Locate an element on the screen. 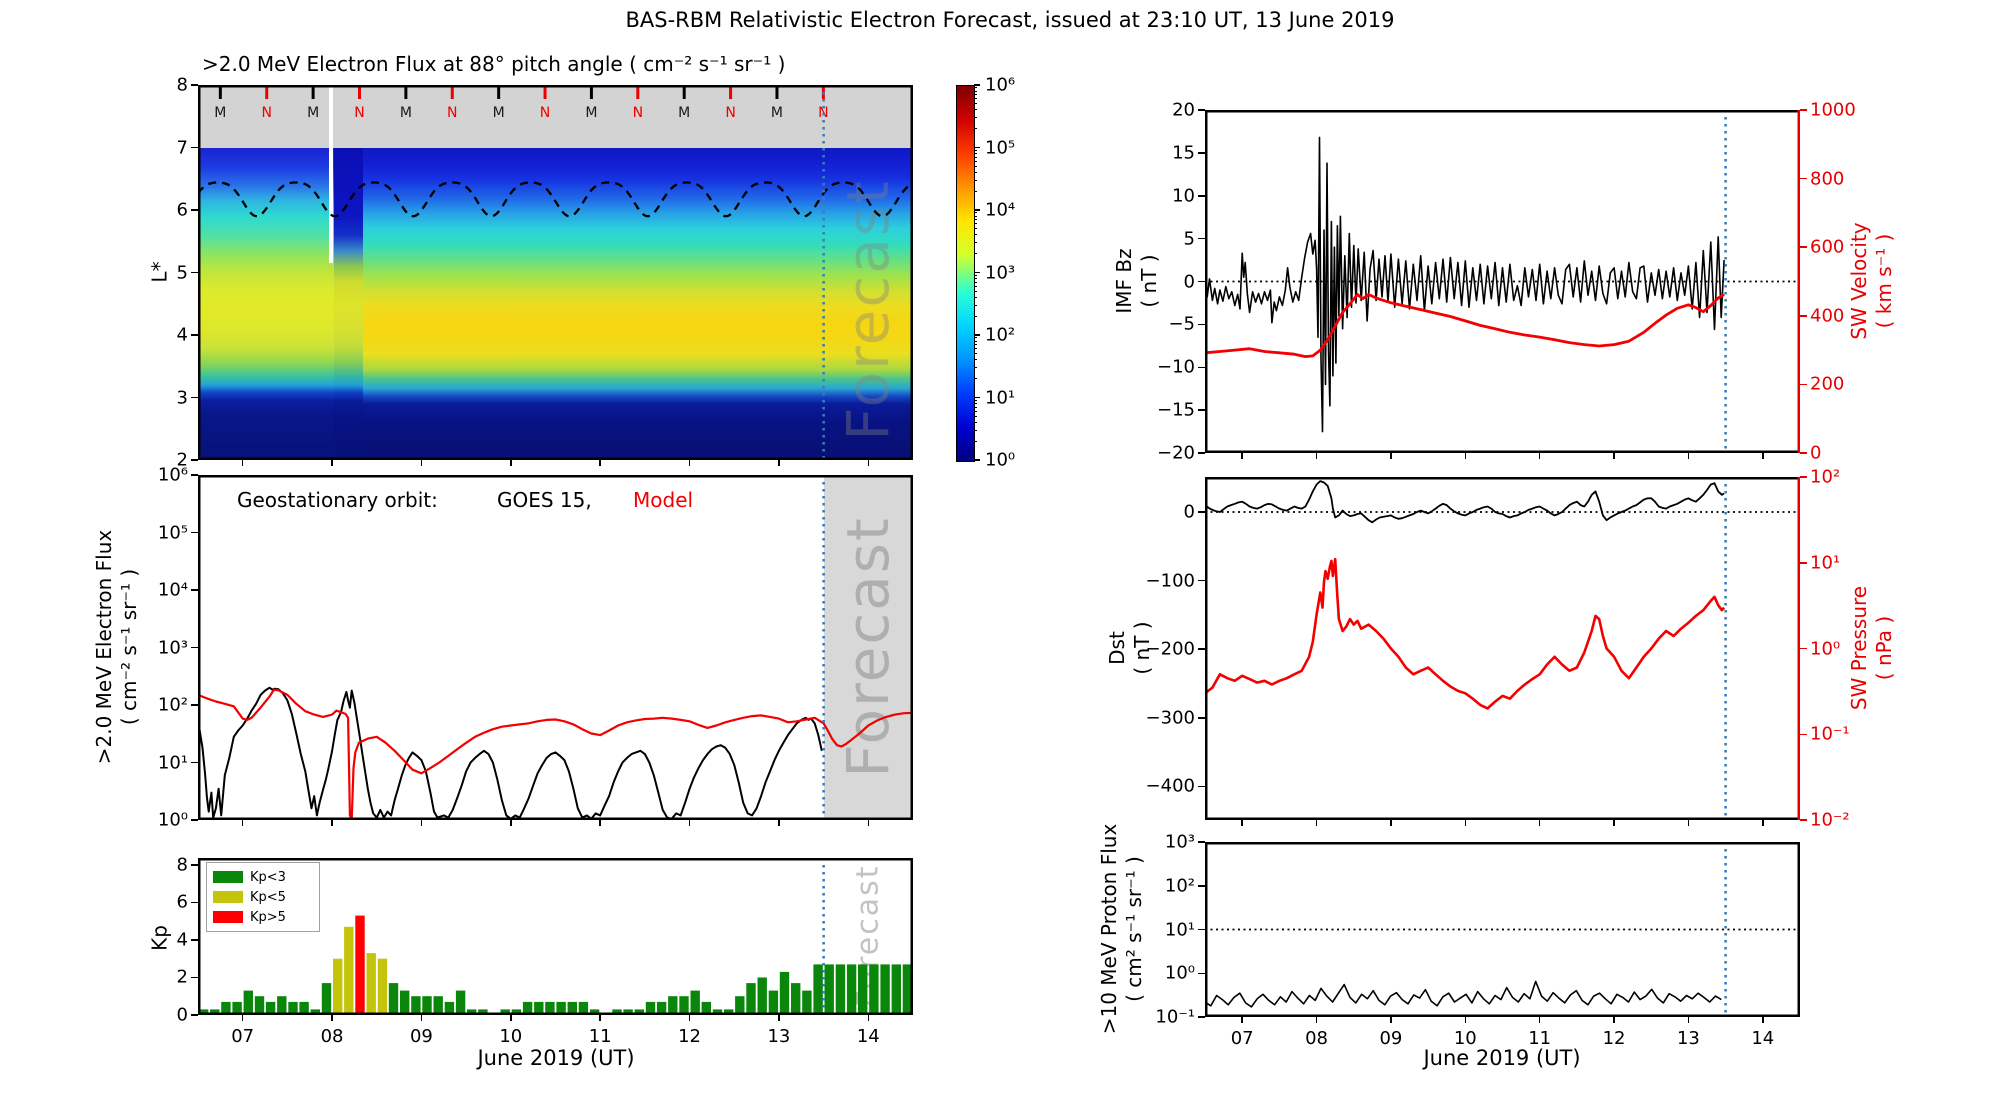 Image resolution: width=2000 pixels, height=1100 pixels. colorbar-tick-label: 10⁴ is located at coordinates (1000, 210).